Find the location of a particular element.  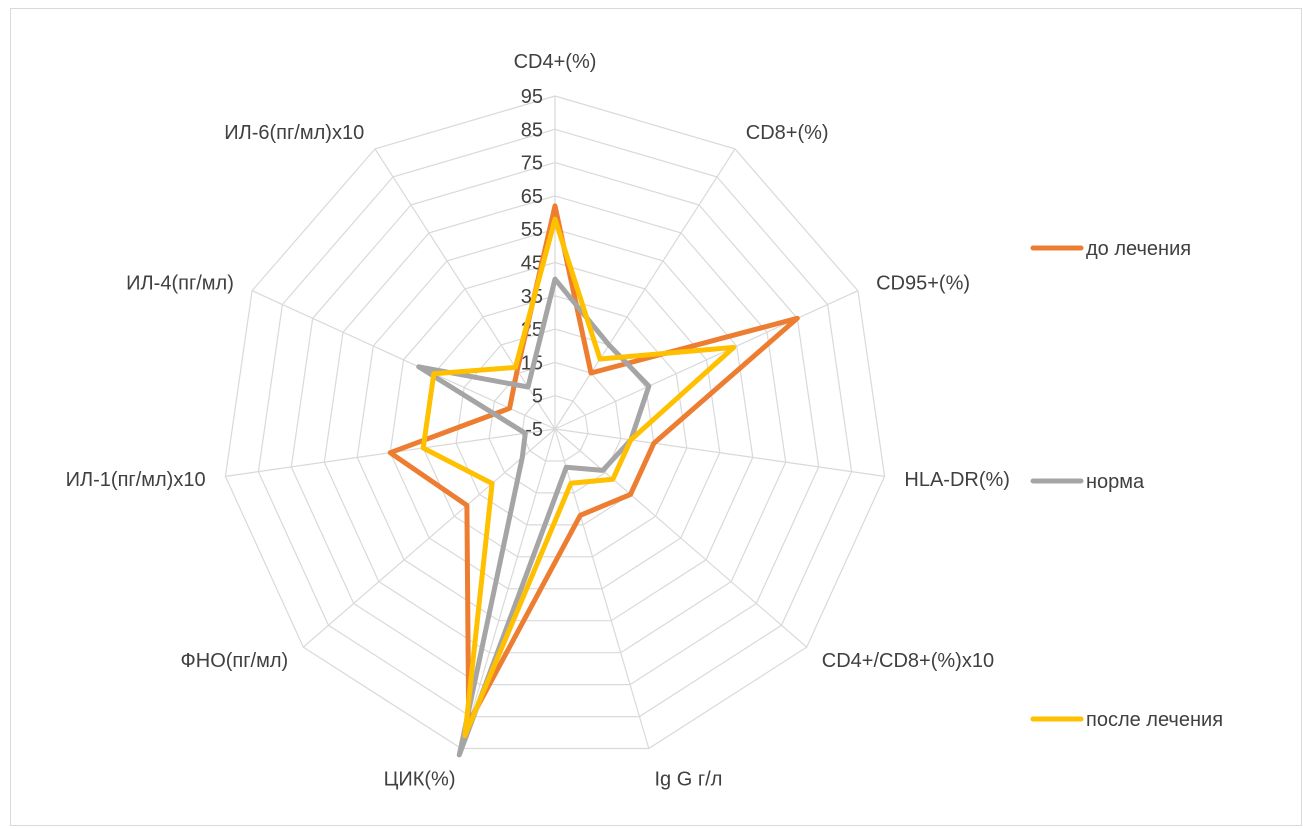

series-line is located at coordinates (534, 517).